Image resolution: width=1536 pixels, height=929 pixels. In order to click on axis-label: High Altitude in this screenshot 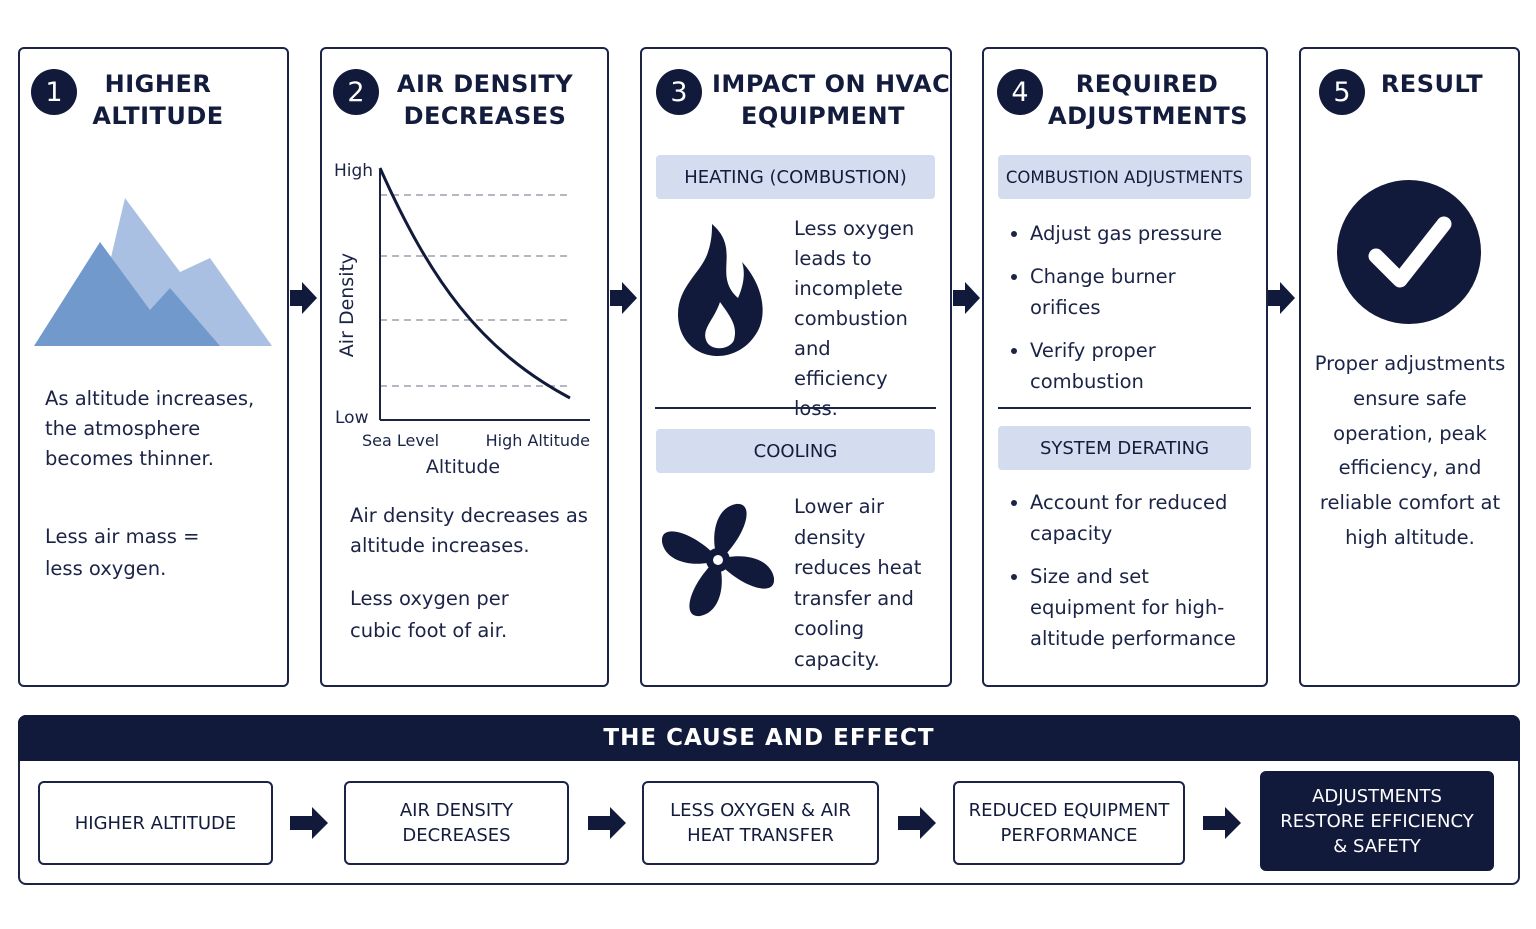, I will do `click(538, 440)`.